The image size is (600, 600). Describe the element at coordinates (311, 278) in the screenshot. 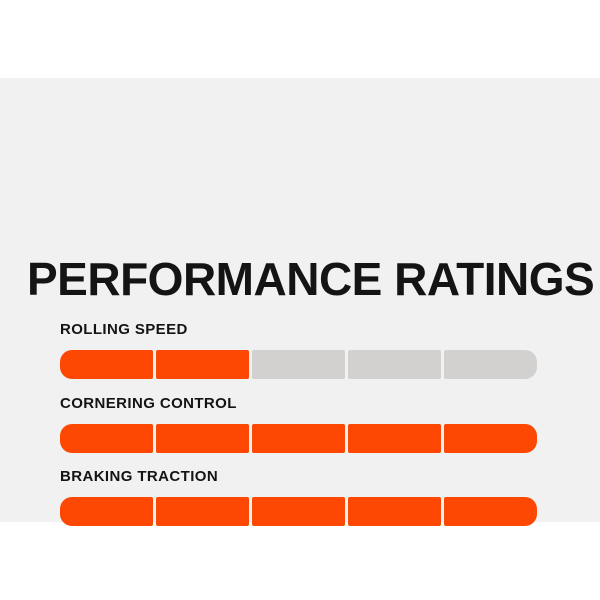

I see `page-title: PERFORMANCE RATINGS` at that location.